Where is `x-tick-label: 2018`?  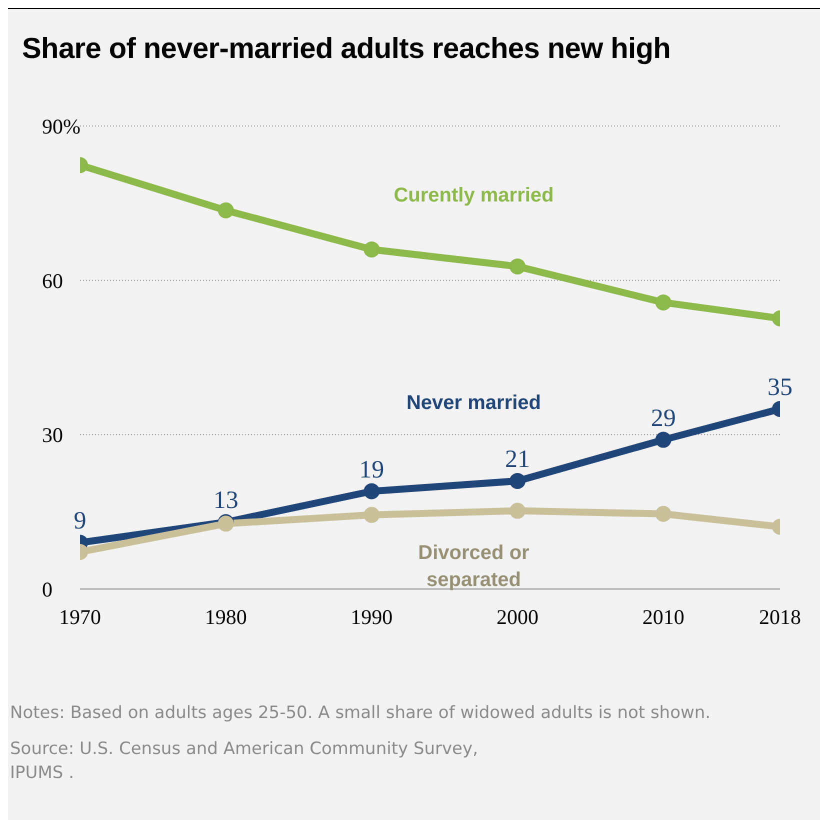
x-tick-label: 2018 is located at coordinates (780, 616).